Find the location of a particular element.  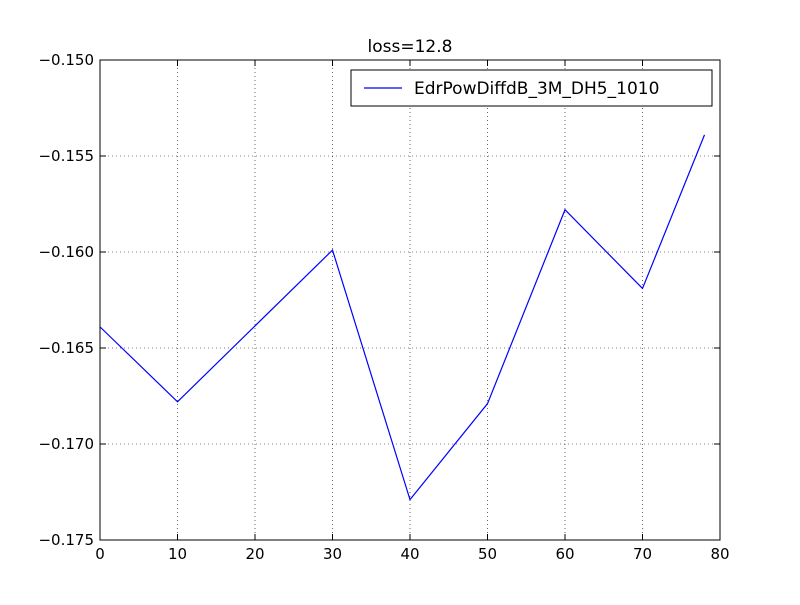

x-axis-tick-labels: 0 10 20 30 40 50 60 70 80 is located at coordinates (412, 554).